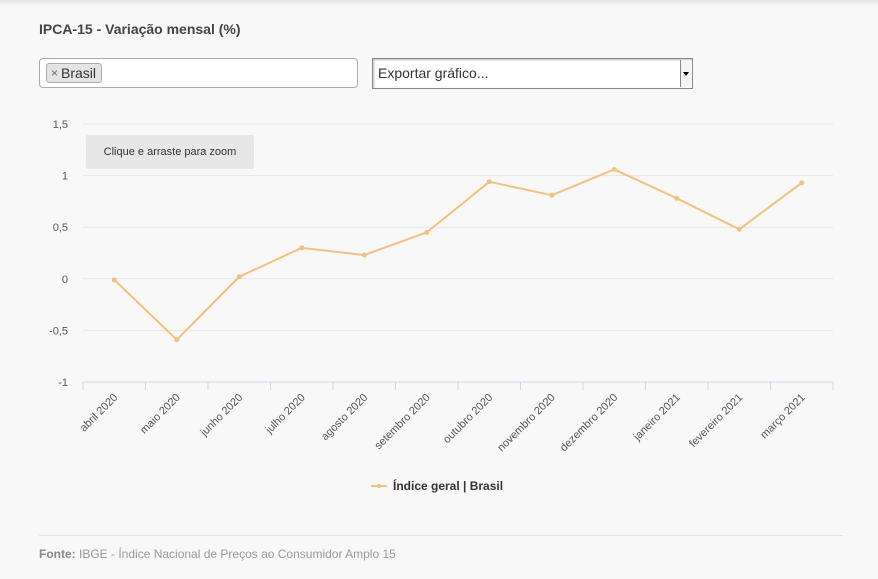 This screenshot has height=579, width=878. I want to click on y-tick-label: -1, so click(63, 383).